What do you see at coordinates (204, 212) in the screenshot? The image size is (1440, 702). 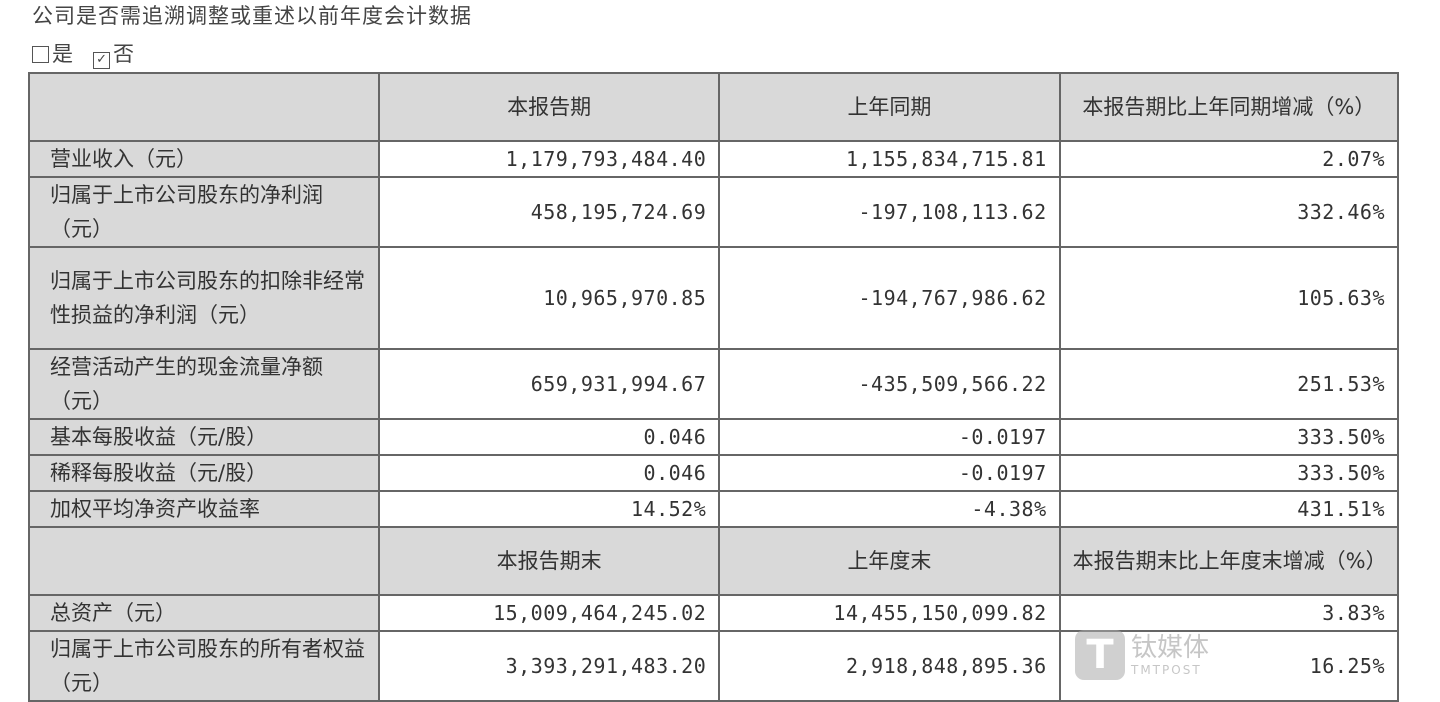 I see `row-label: 归属于上市公司股东的净利润（元）` at bounding box center [204, 212].